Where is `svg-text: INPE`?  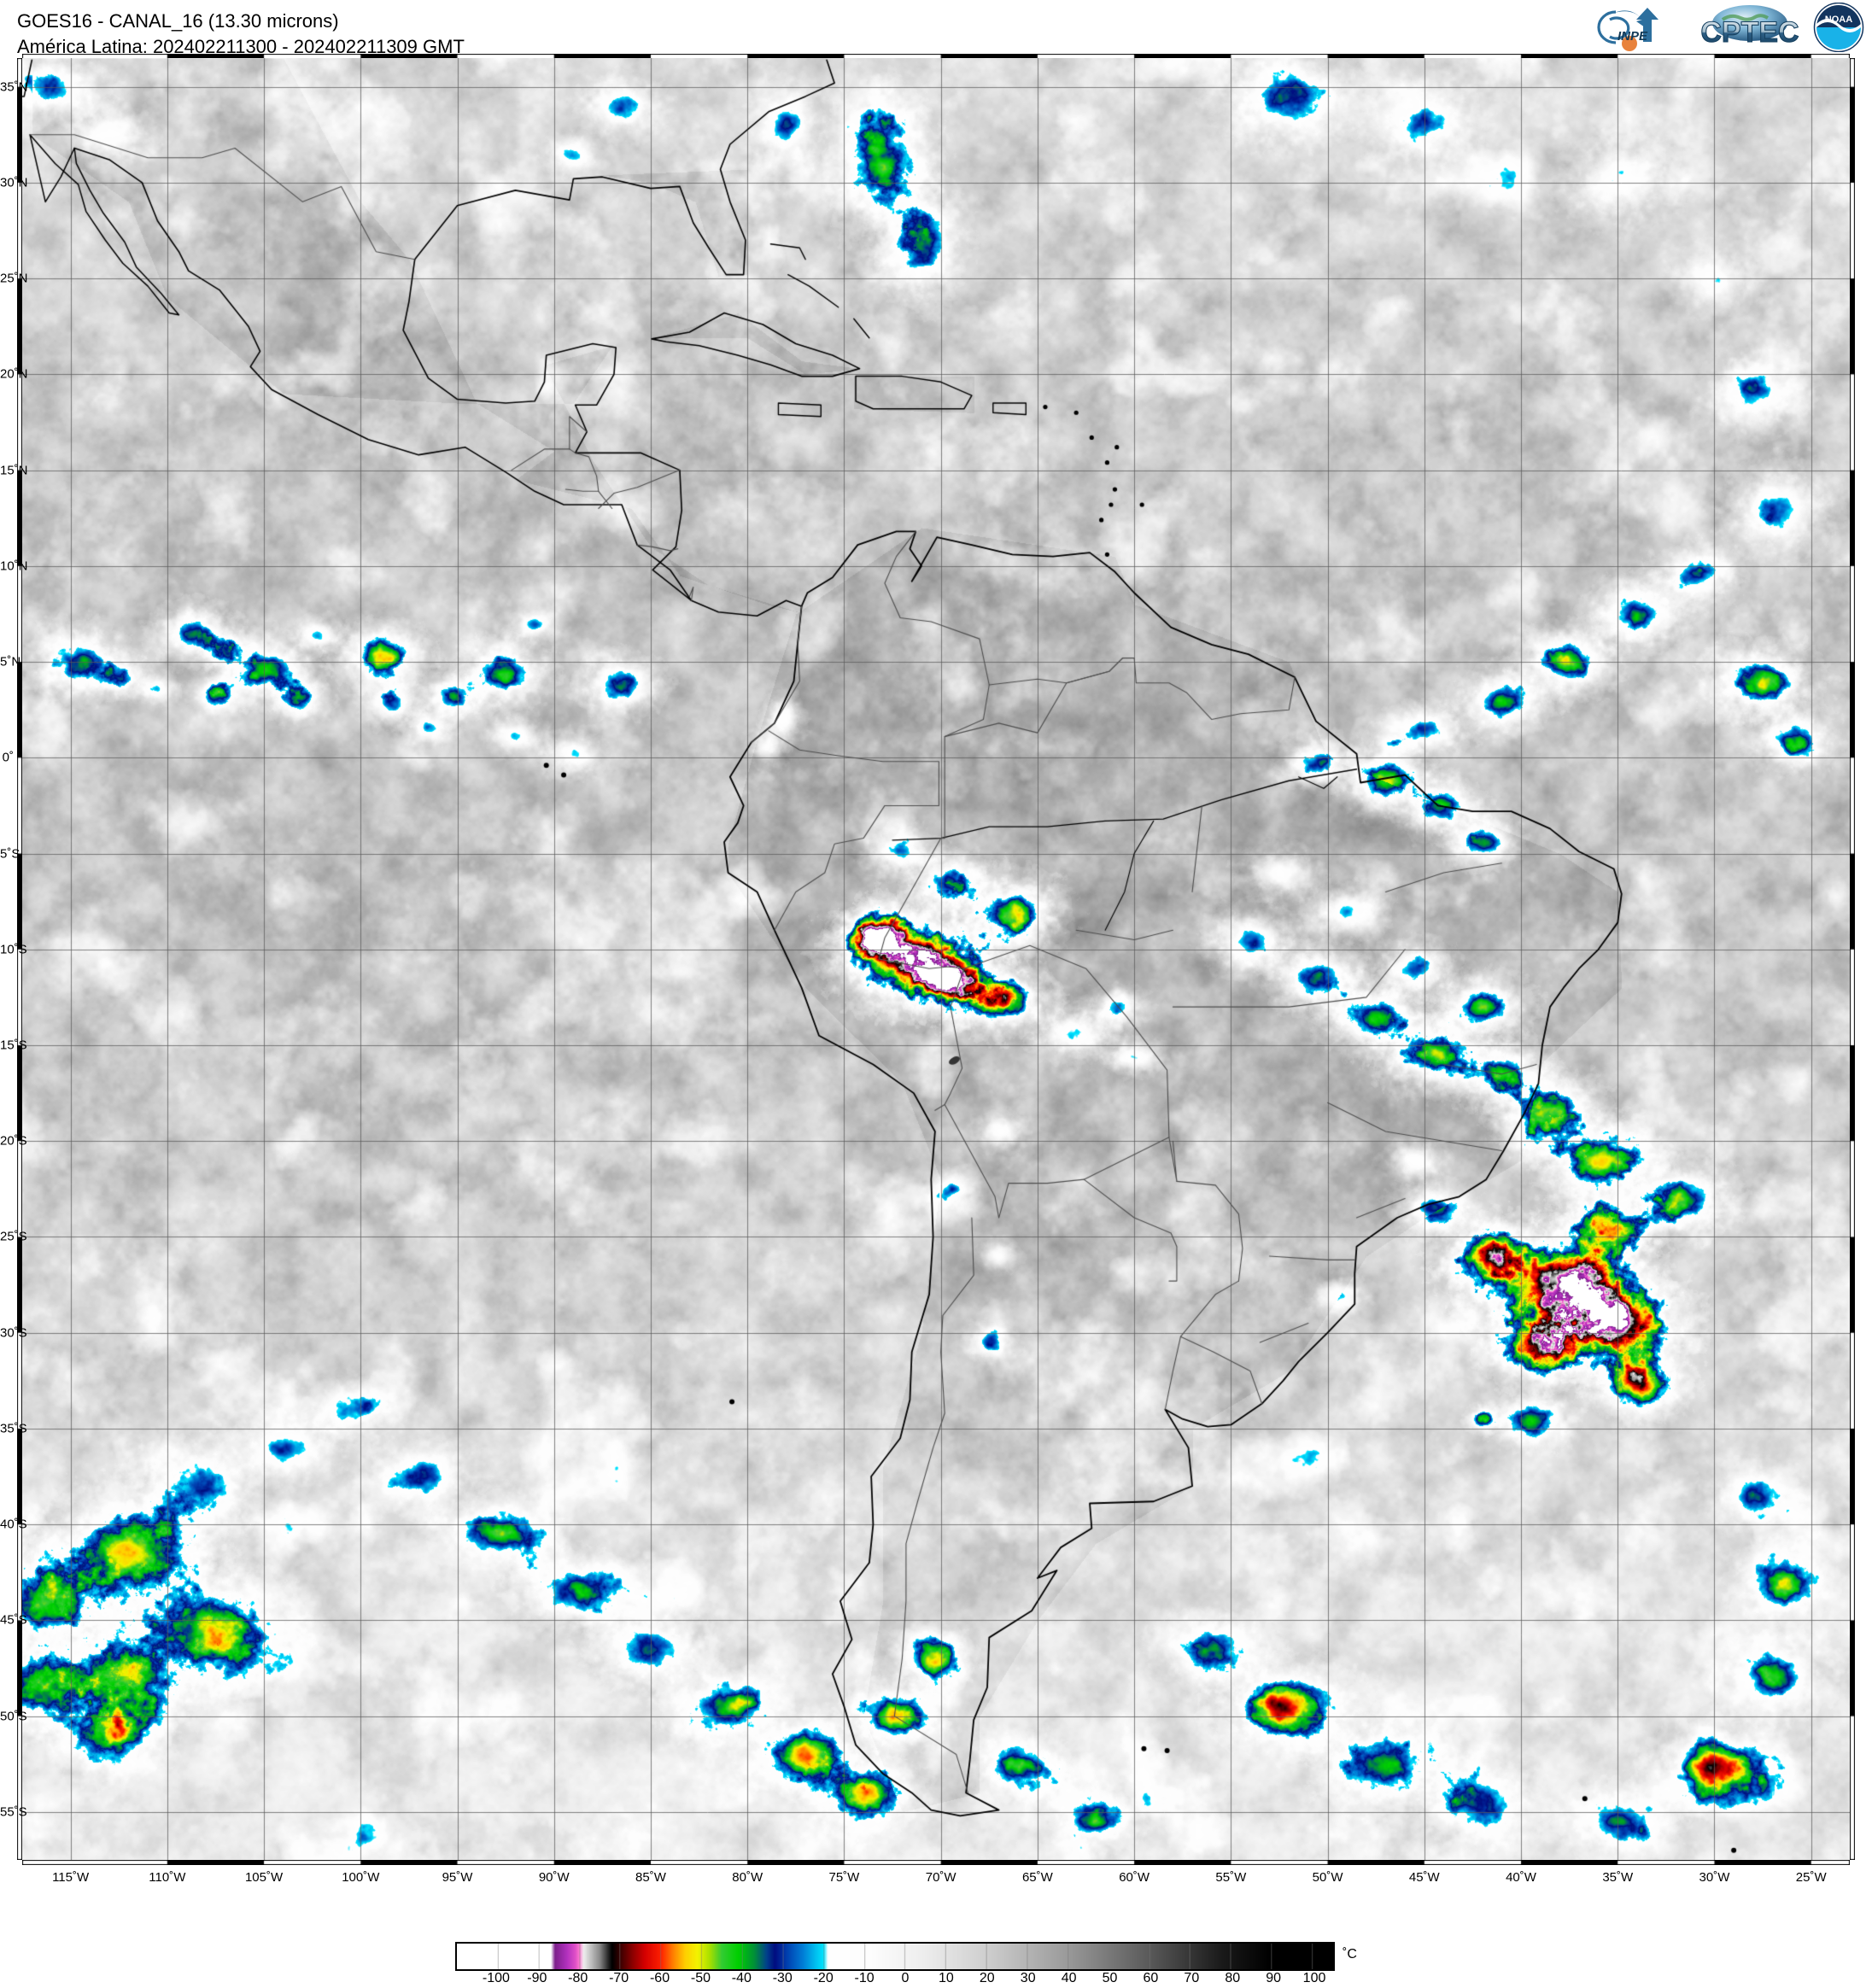 svg-text: INPE is located at coordinates (1633, 36).